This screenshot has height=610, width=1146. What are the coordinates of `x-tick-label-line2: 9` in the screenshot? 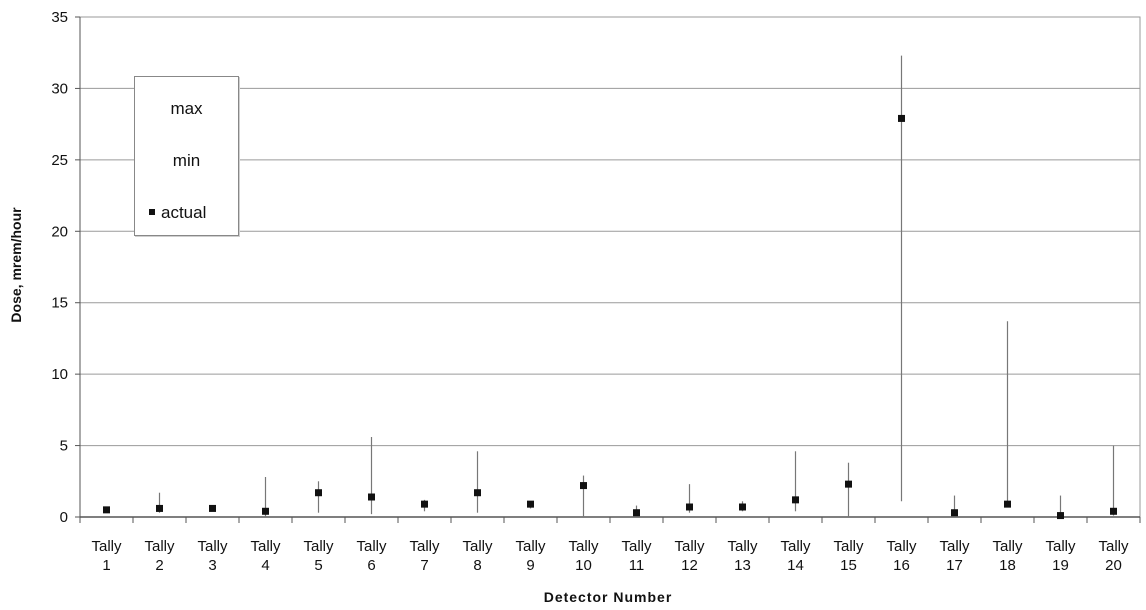 It's located at (530, 565).